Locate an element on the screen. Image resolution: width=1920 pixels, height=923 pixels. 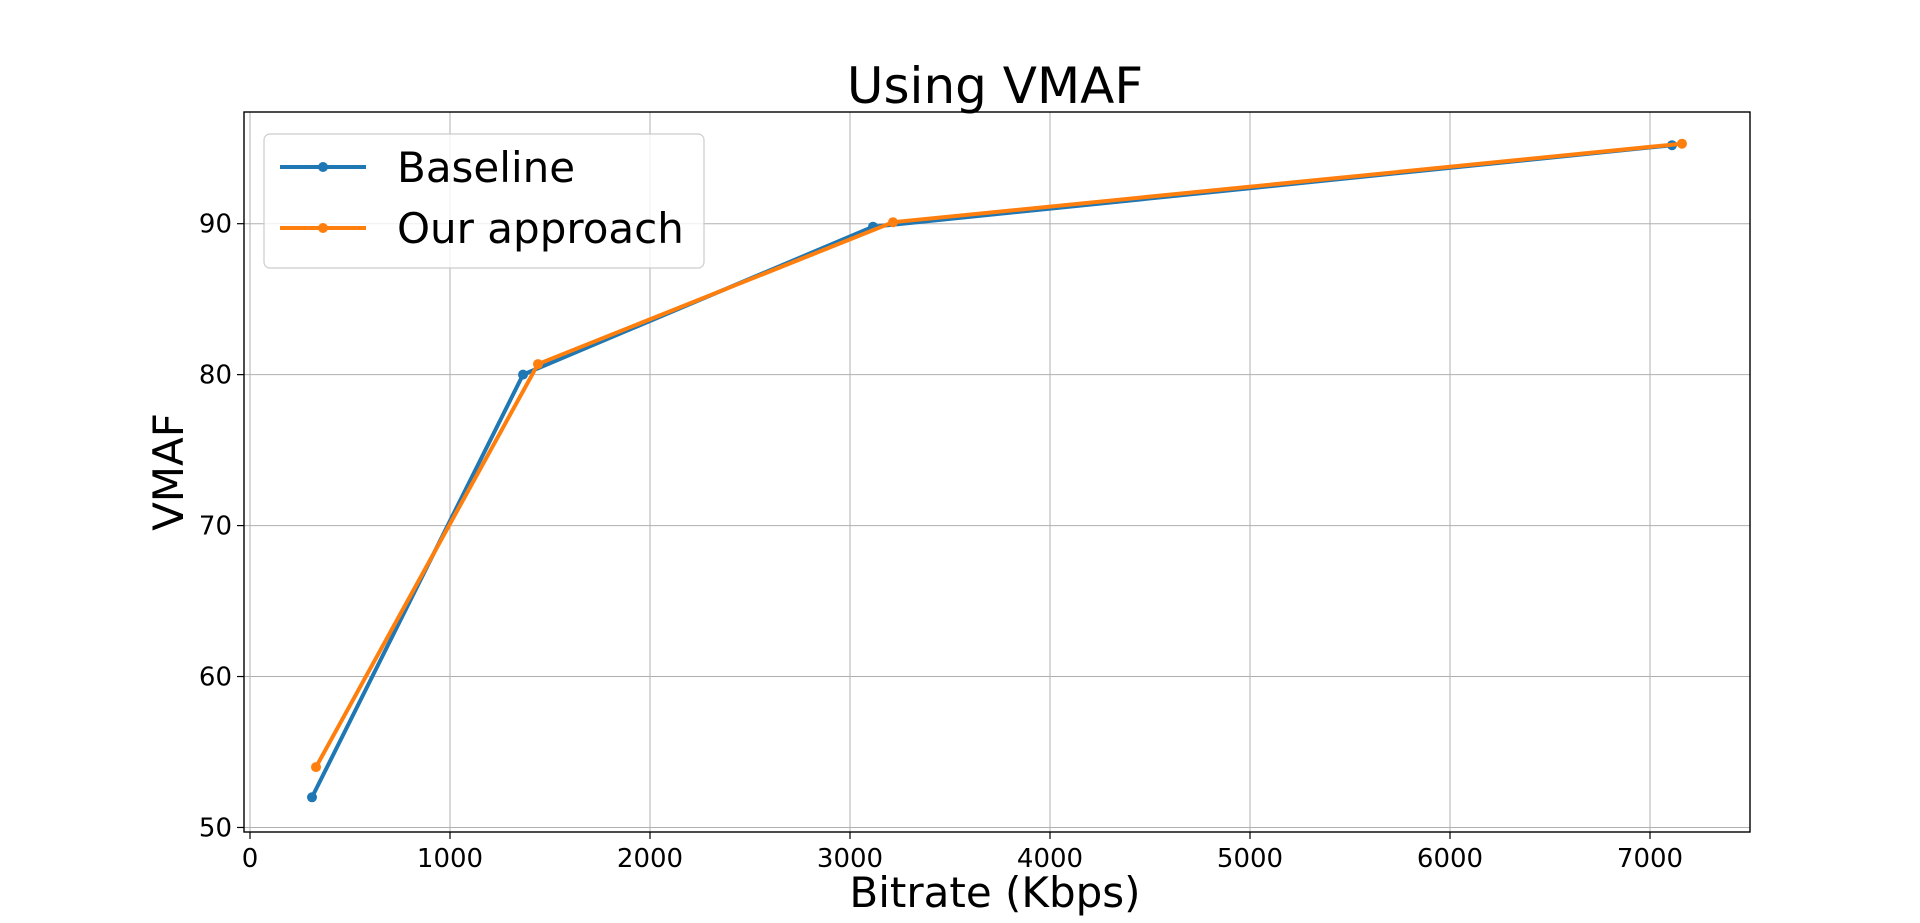
chart-title: Using VMAF is located at coordinates (995, 86).